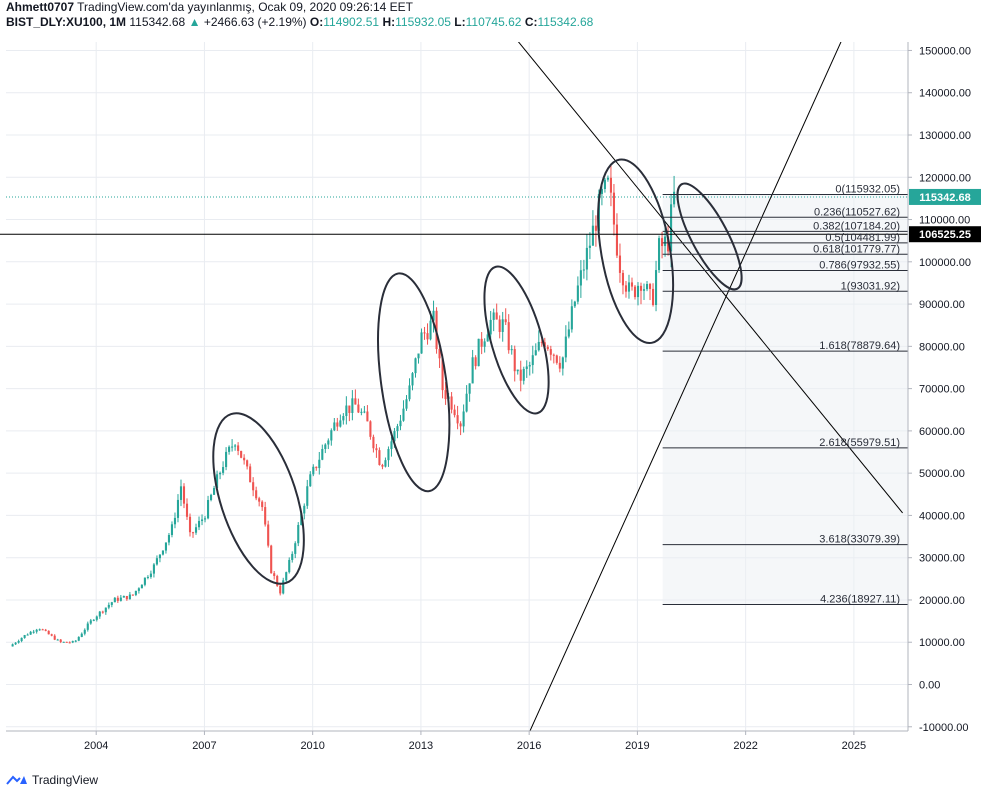 The image size is (987, 795). I want to click on high-label: H:, so click(389, 22).